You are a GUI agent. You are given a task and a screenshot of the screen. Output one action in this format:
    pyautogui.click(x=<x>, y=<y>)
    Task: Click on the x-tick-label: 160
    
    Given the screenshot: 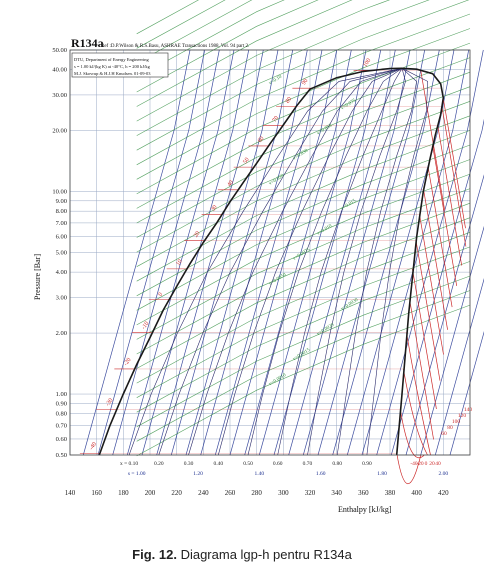 What is the action you would take?
    pyautogui.click(x=96, y=493)
    